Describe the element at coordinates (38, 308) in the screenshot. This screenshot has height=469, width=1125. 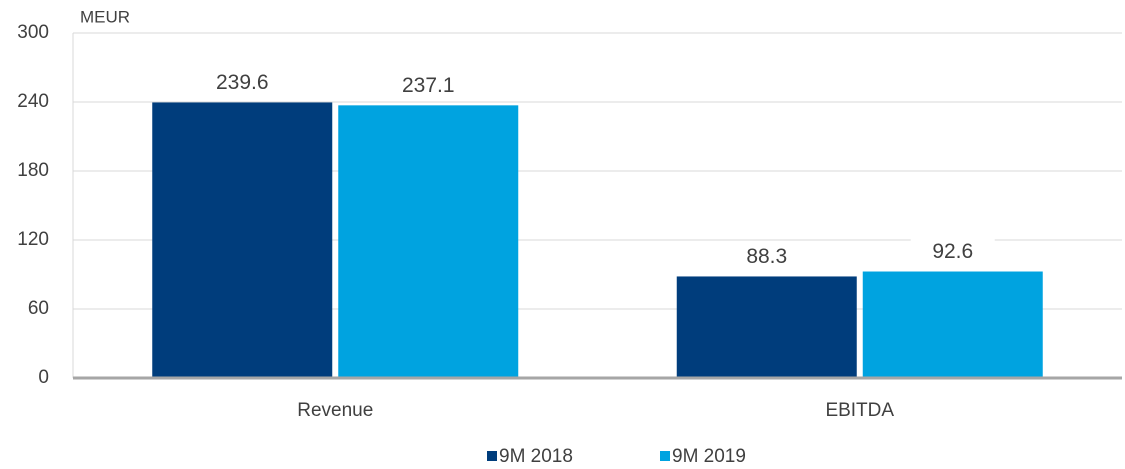
I see `y-tick-label: 60` at that location.